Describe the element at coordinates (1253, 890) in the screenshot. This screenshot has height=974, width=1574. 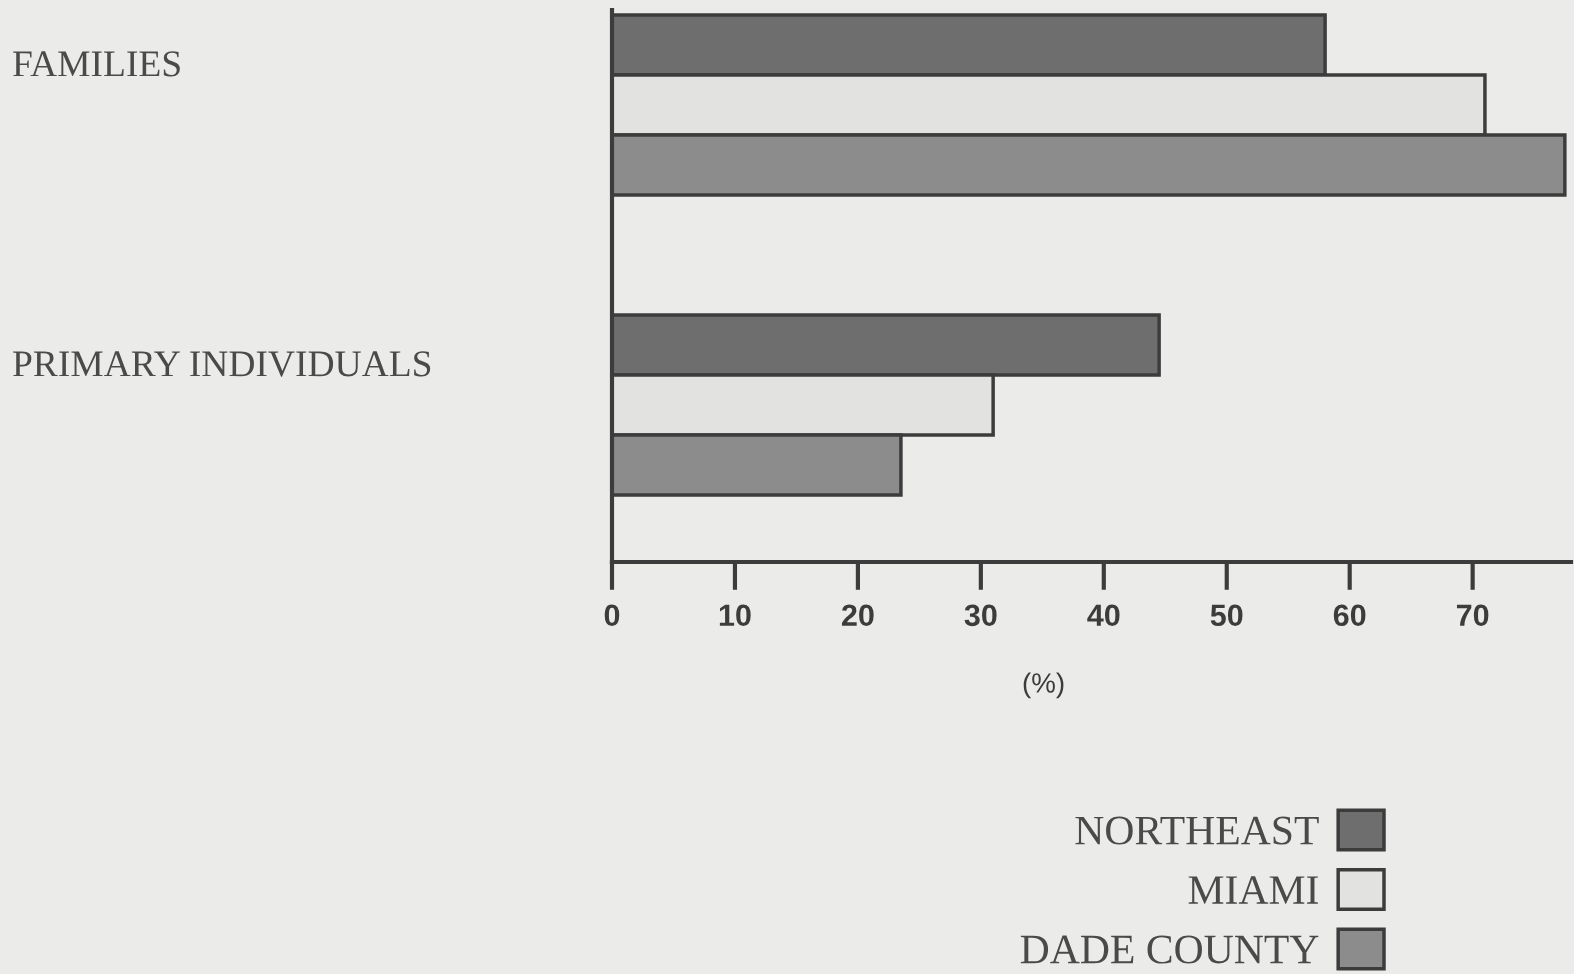
I see `legend-label: MIAMI` at that location.